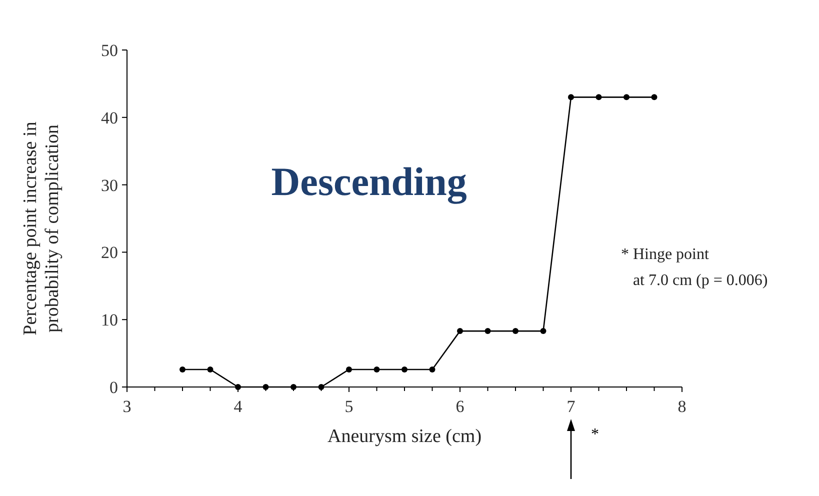  Describe the element at coordinates (127, 406) in the screenshot. I see `x-tick-label: 3` at that location.